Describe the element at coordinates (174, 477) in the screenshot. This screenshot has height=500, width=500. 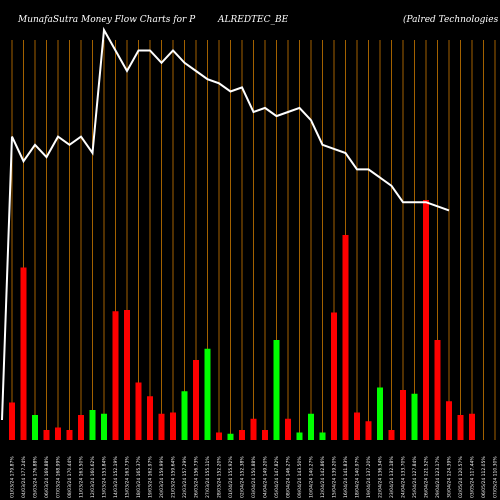
I see `x-tick-label: 21/03/24 159.64%` at that location.